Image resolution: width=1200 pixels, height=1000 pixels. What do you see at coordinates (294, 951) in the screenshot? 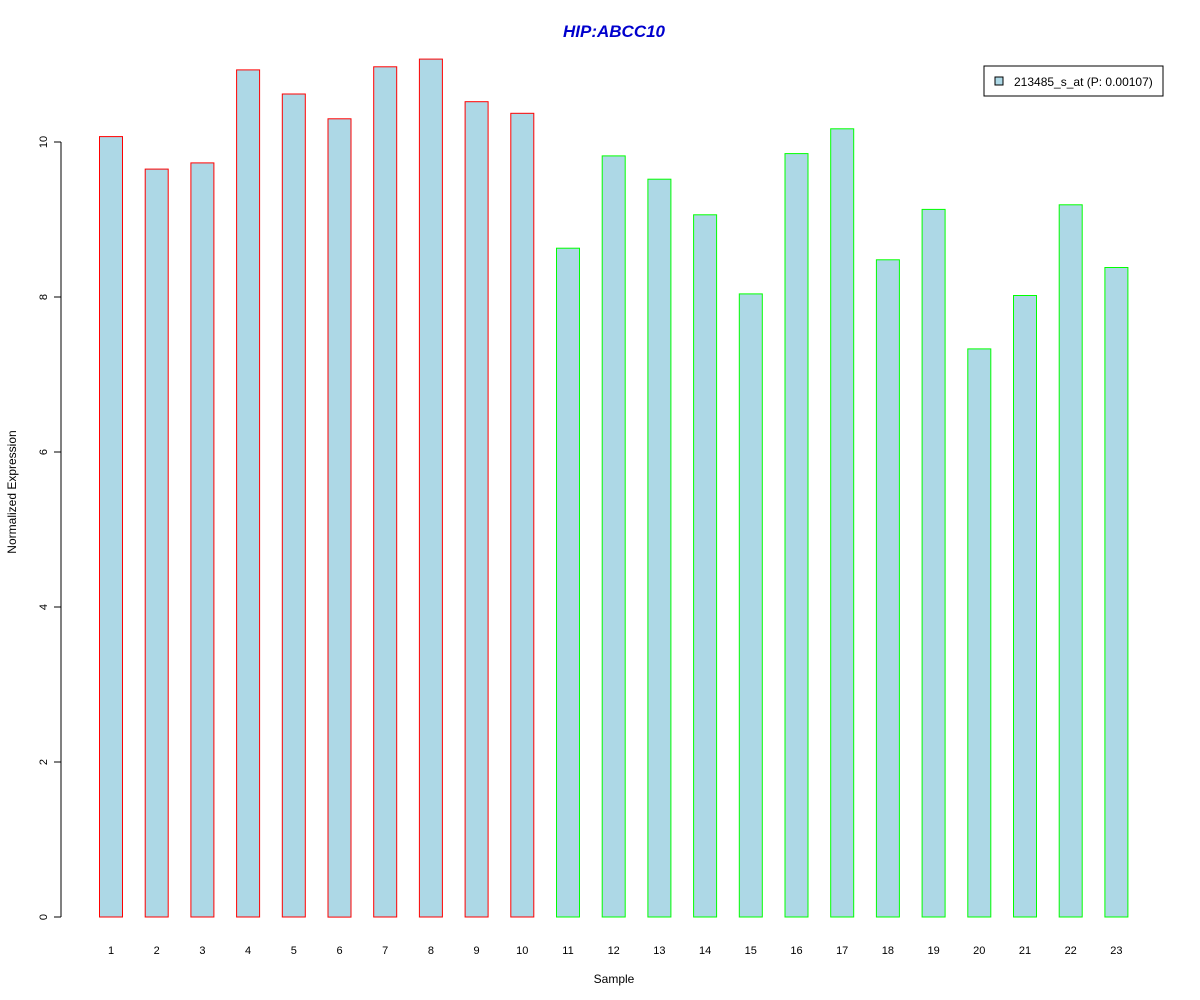
I see `x-tick-label: 5` at bounding box center [294, 951].